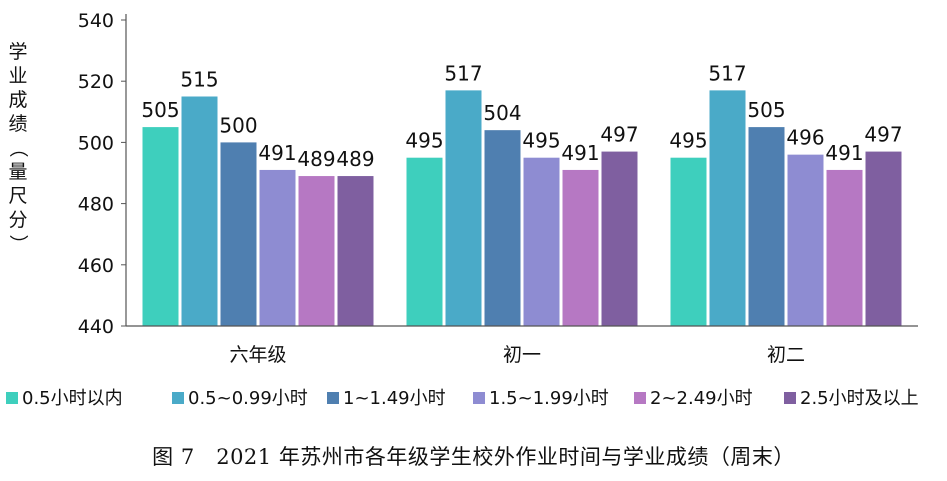 The image size is (947, 481). What do you see at coordinates (17, 100) in the screenshot?
I see `y-axis-label-char: 成` at bounding box center [17, 100].